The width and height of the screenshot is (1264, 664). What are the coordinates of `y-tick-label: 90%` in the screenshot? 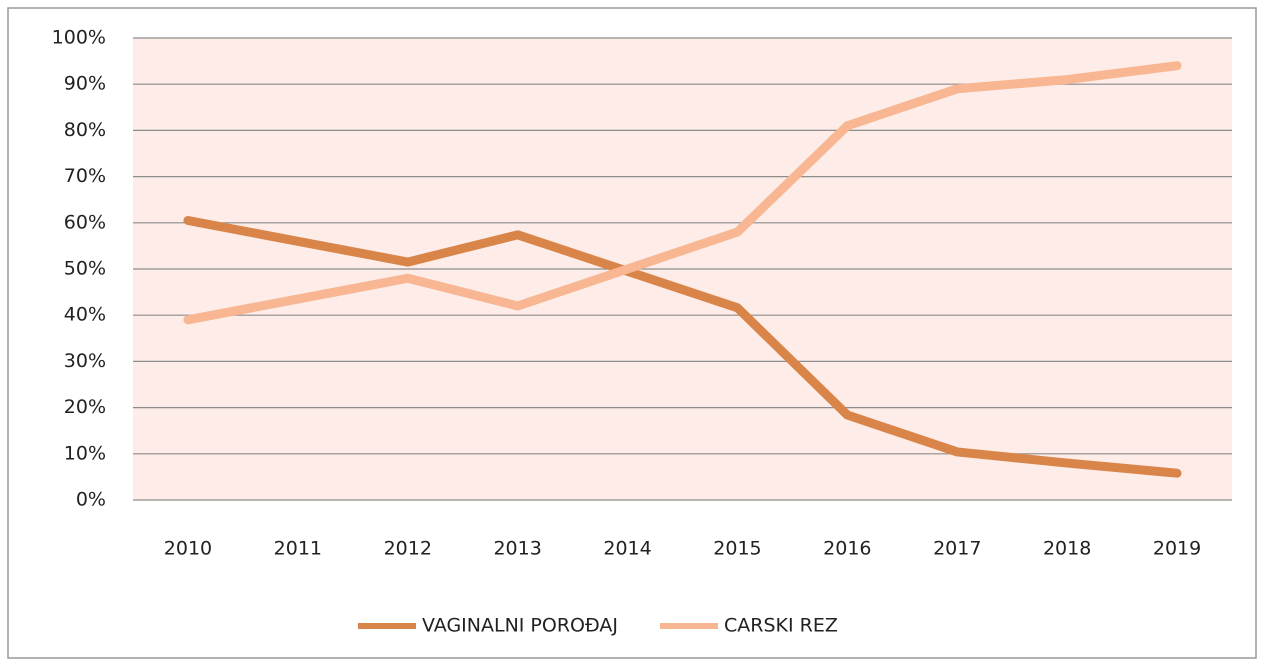 It's located at (85, 84).